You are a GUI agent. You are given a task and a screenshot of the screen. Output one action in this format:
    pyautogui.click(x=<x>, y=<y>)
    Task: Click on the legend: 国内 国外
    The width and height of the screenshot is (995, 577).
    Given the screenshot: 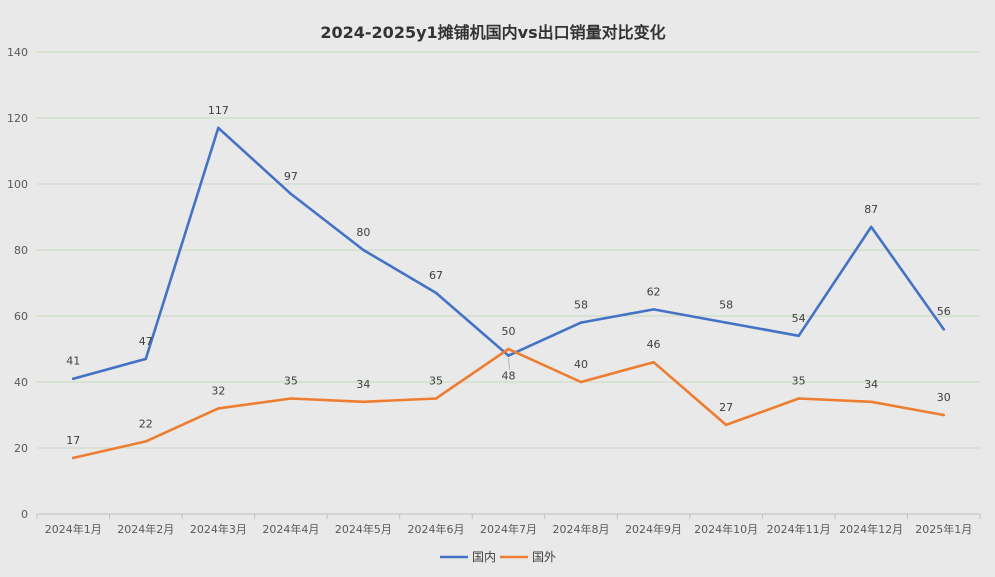 What is the action you would take?
    pyautogui.click(x=498, y=557)
    